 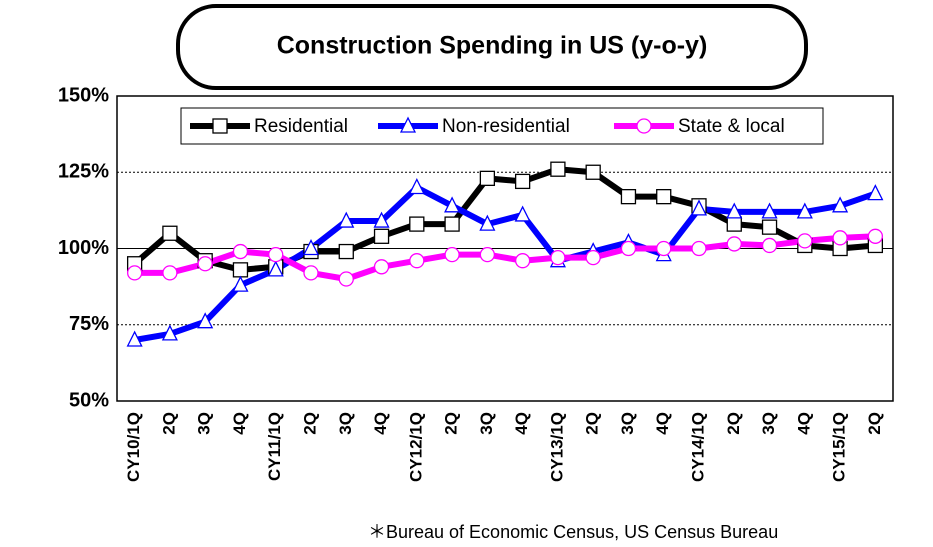 I want to click on y-tick-label: 100%, so click(x=83, y=248).